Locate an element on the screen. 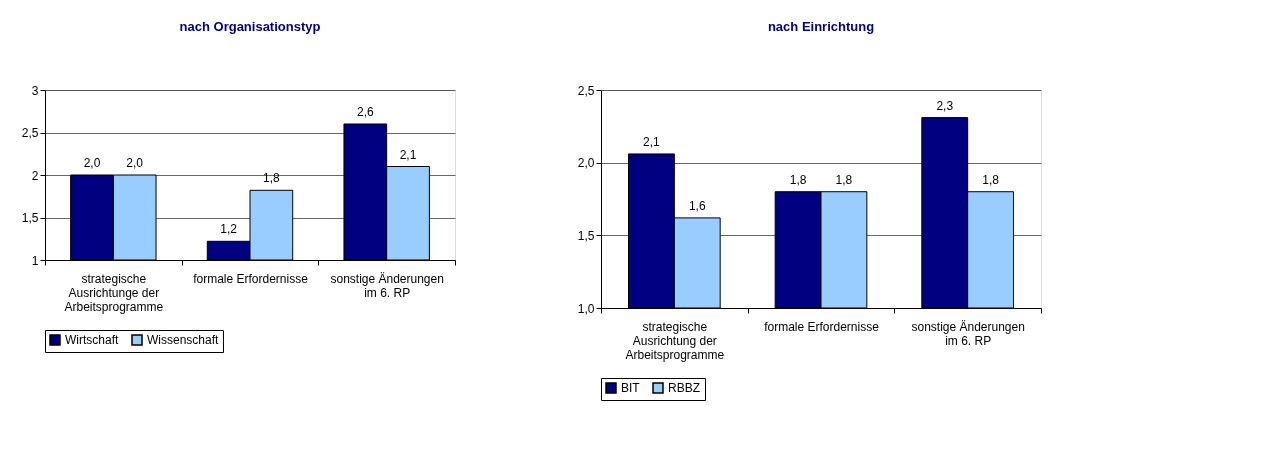 The width and height of the screenshot is (1275, 456). data-label: 1,2 is located at coordinates (229, 229).